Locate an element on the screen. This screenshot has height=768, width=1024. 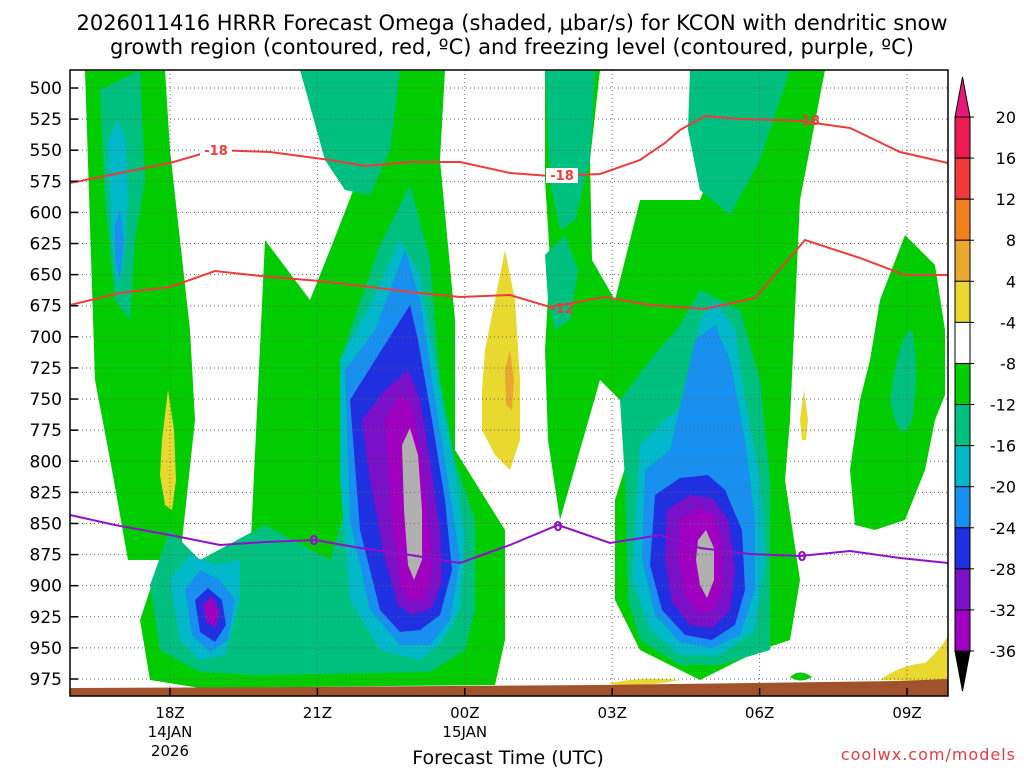
colorbar-label: 20 is located at coordinates (1006, 117).